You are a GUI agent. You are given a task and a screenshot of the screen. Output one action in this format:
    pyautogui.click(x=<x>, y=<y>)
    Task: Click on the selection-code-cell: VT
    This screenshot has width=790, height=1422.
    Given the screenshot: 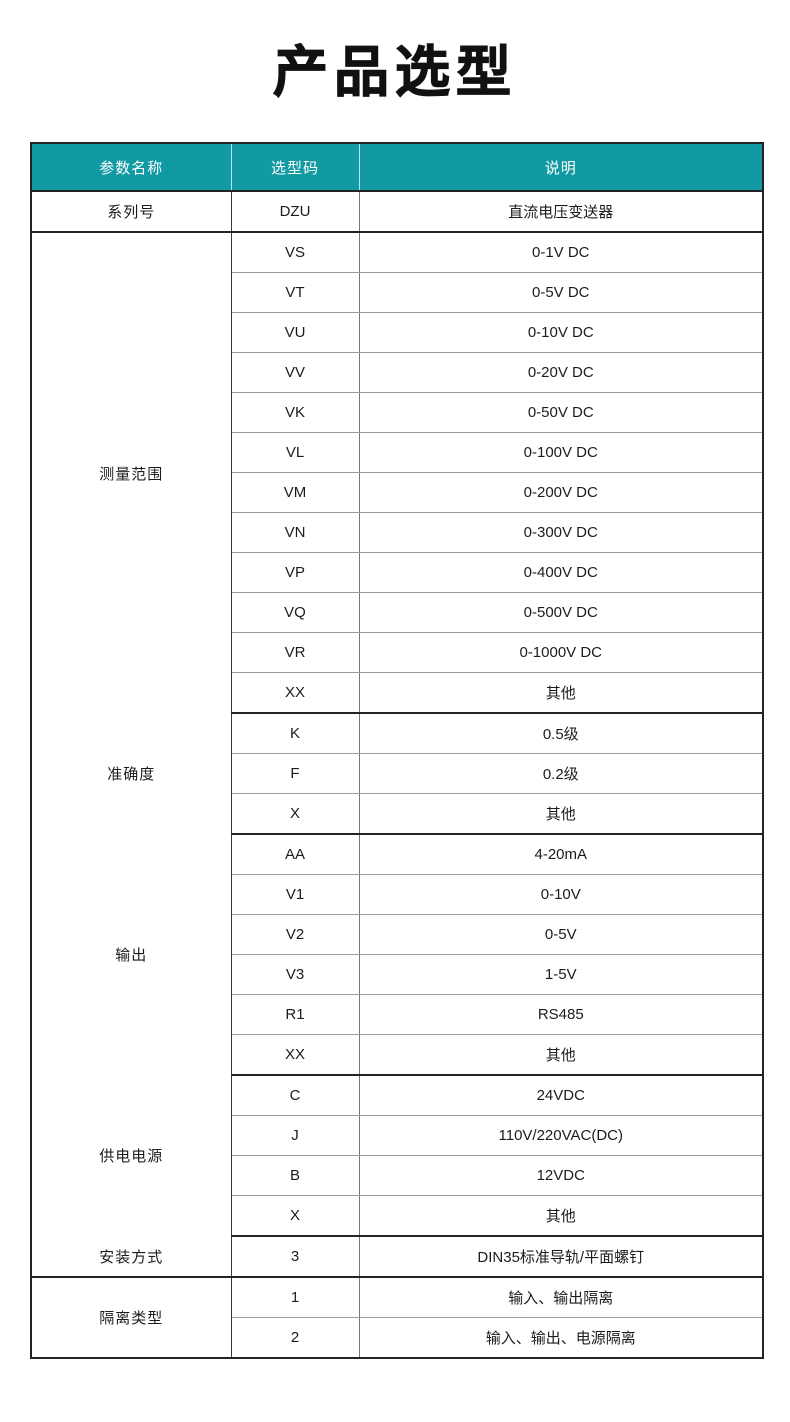 What is the action you would take?
    pyautogui.click(x=295, y=292)
    